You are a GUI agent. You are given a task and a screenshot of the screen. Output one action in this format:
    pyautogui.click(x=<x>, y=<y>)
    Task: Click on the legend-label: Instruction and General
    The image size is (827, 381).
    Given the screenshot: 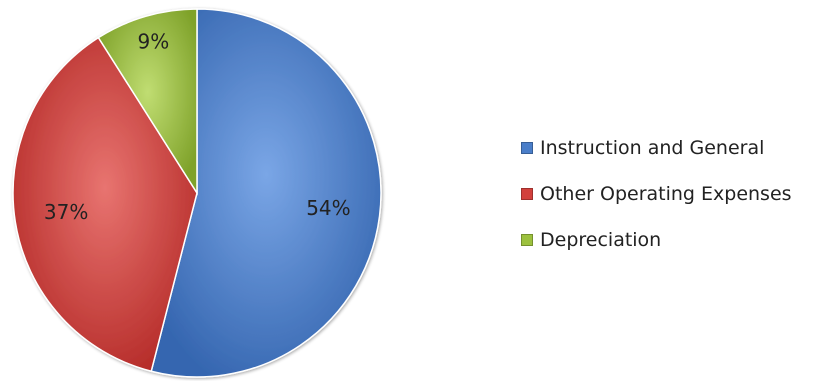 What is the action you would take?
    pyautogui.click(x=652, y=148)
    